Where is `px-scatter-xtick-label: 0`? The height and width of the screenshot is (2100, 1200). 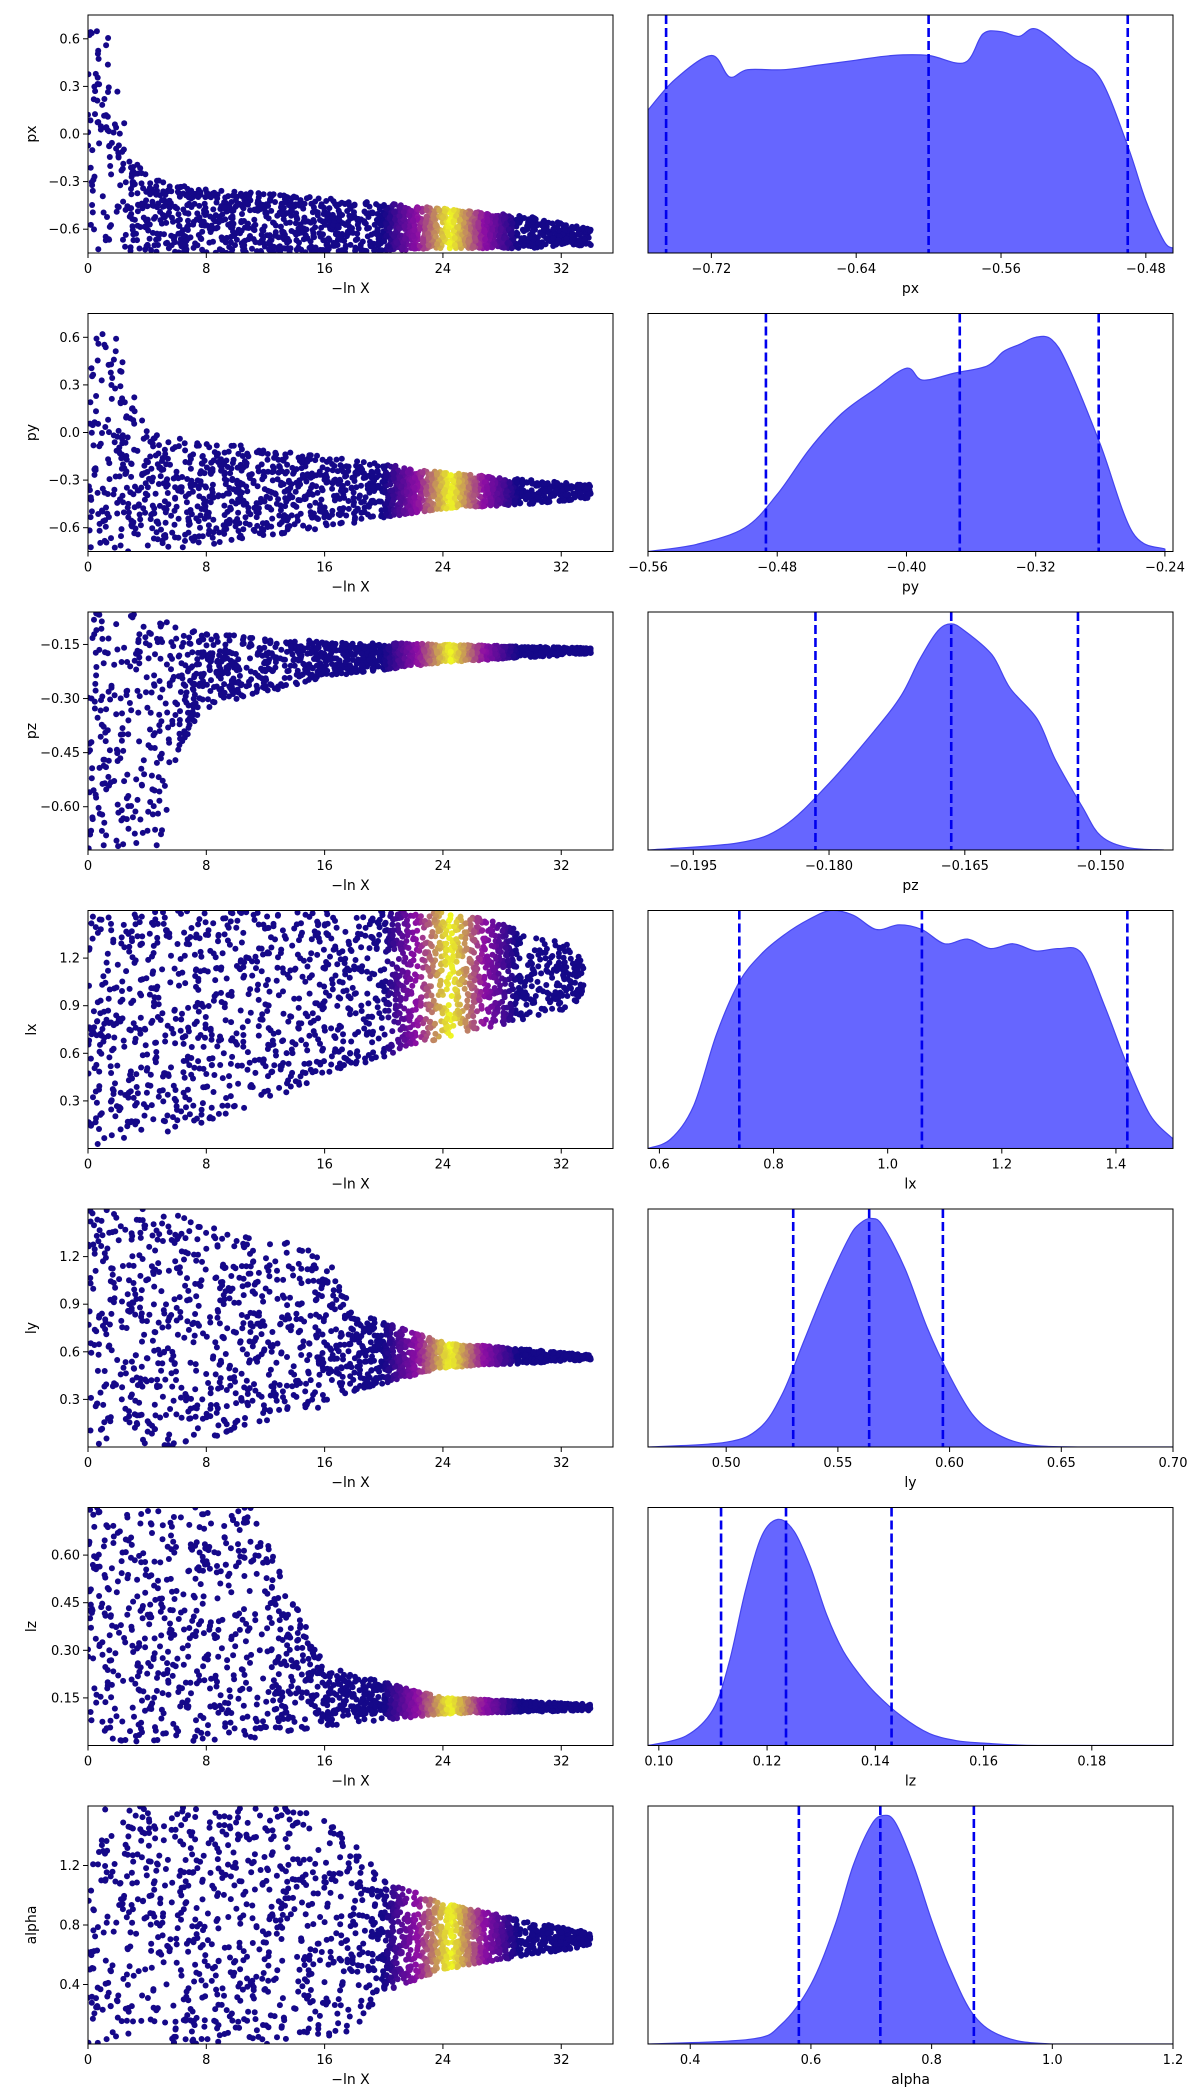 px-scatter-xtick-label: 0 is located at coordinates (88, 269).